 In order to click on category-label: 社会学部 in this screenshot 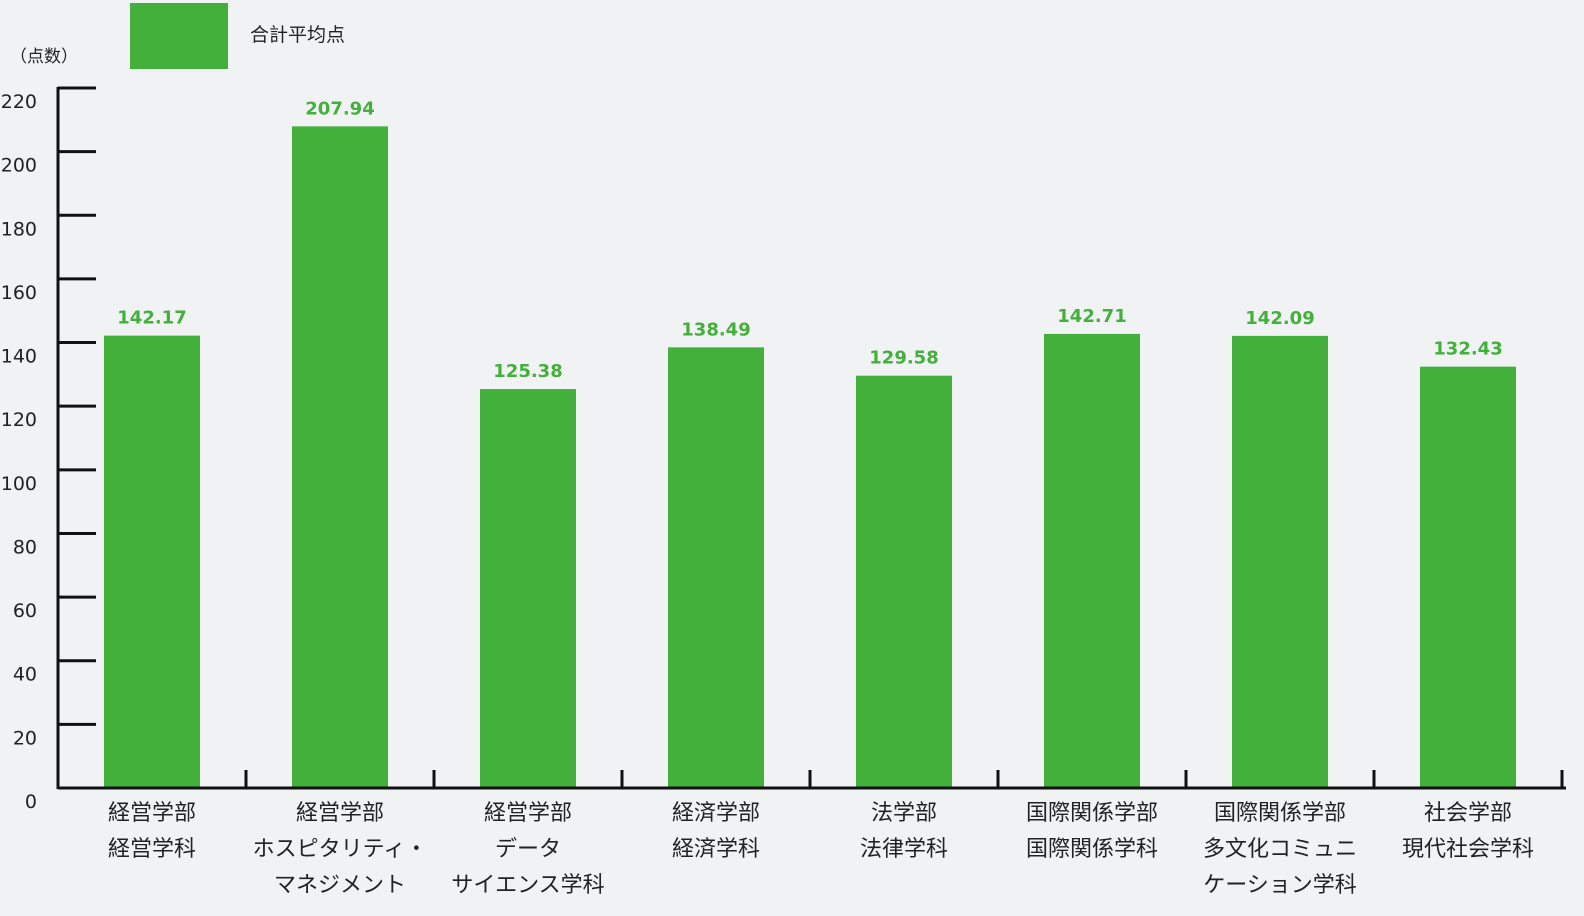, I will do `click(1468, 813)`.